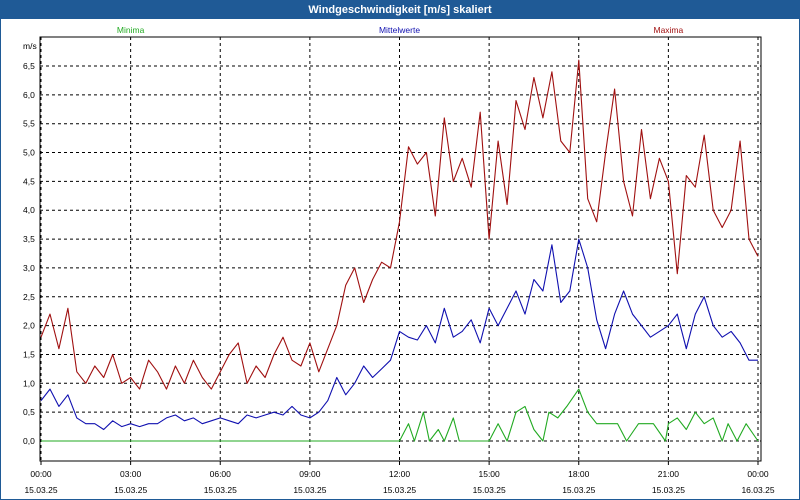 This screenshot has height=500, width=800. What do you see at coordinates (29, 181) in the screenshot?
I see `y-tick-label: 4,5` at bounding box center [29, 181].